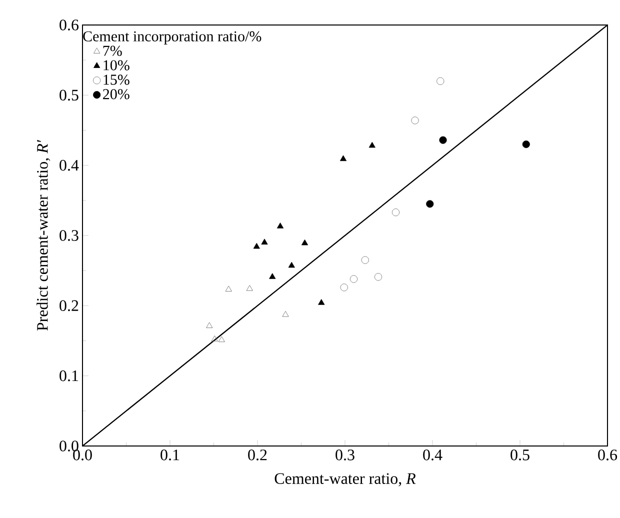 This screenshot has height=518, width=620. I want to click on y-axis-title: Predict cement-water ratio, R′, so click(43, 235).